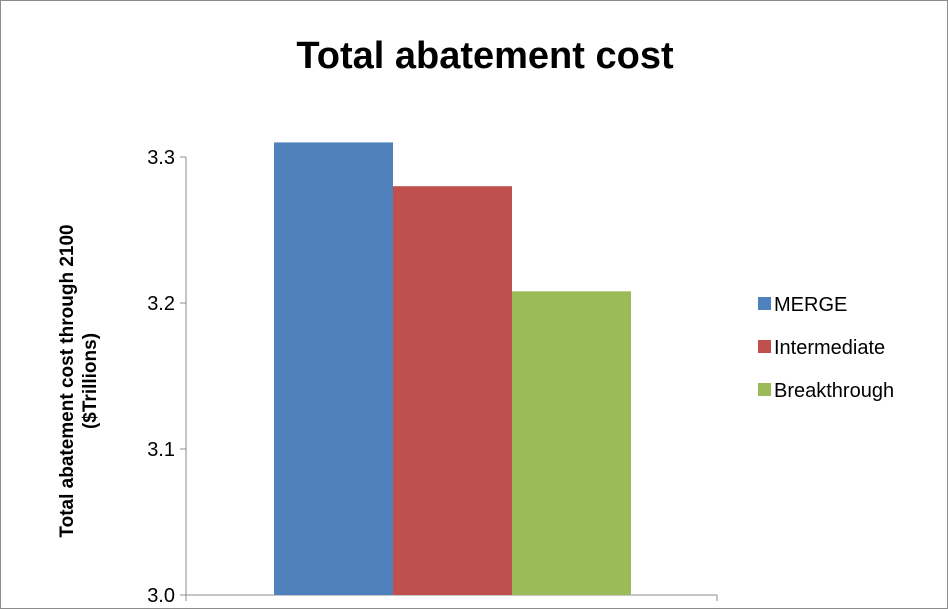 This screenshot has width=948, height=609. What do you see at coordinates (67, 380) in the screenshot?
I see `y-axis-label-line1: Total abatement cost through 2100` at bounding box center [67, 380].